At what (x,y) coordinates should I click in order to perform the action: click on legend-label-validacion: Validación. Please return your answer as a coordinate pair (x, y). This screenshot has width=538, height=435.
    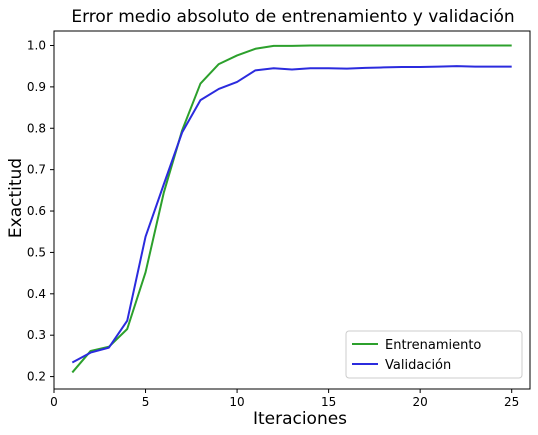
    Looking at the image, I should click on (418, 365).